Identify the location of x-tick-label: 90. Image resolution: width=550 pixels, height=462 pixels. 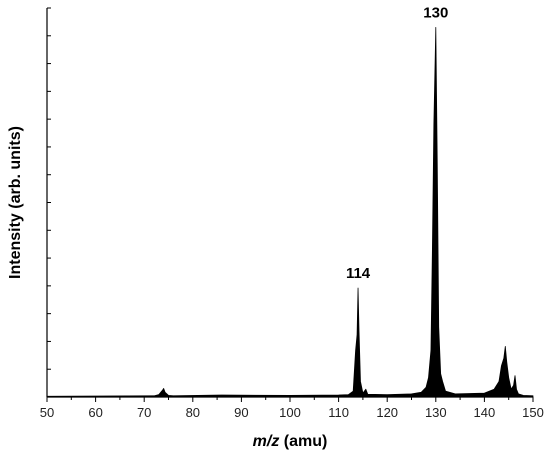
(241, 412).